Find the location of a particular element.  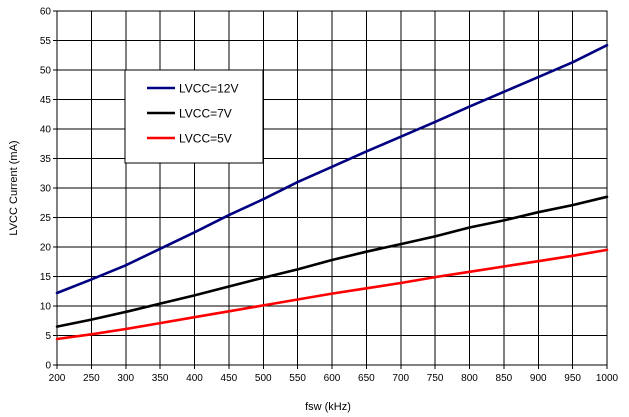

x-tick-label-16: 1000 is located at coordinates (607, 378).